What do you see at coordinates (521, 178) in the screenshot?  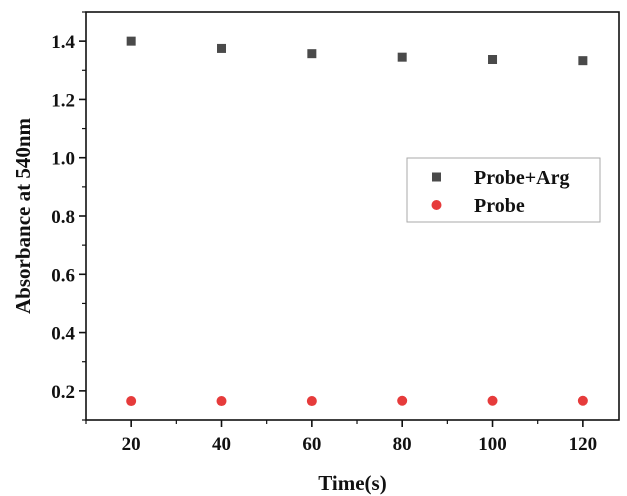 I see `legend-entry-label: Probe+Arg` at bounding box center [521, 178].